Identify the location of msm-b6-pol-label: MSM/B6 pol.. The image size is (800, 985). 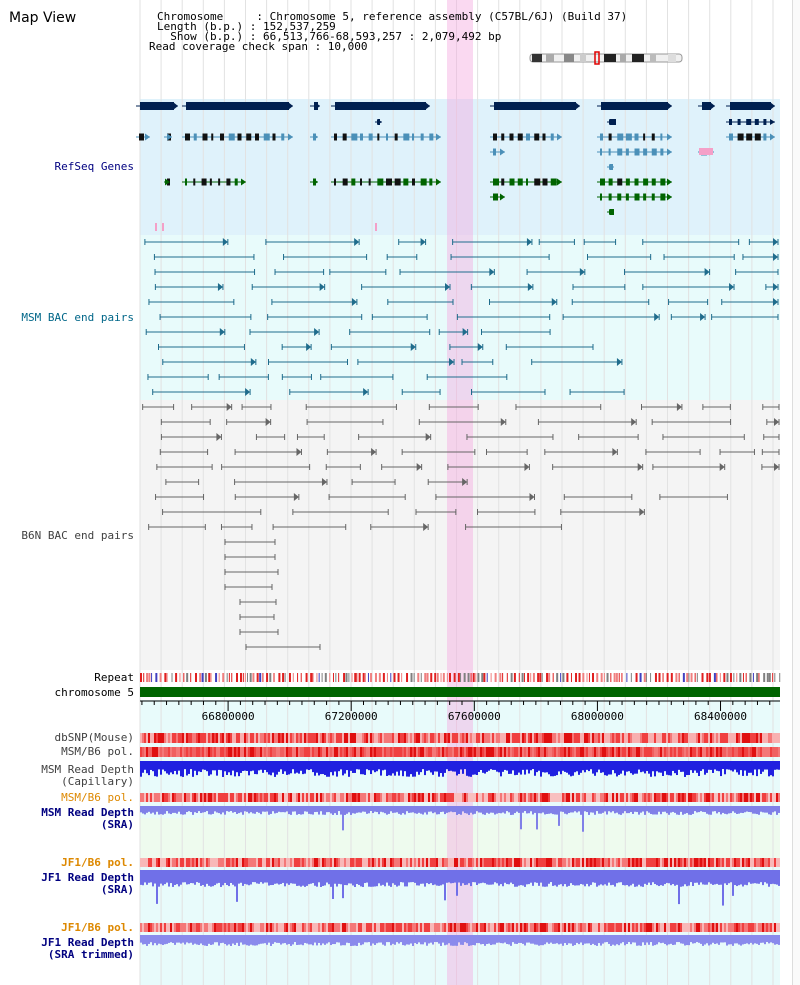
(97, 751).